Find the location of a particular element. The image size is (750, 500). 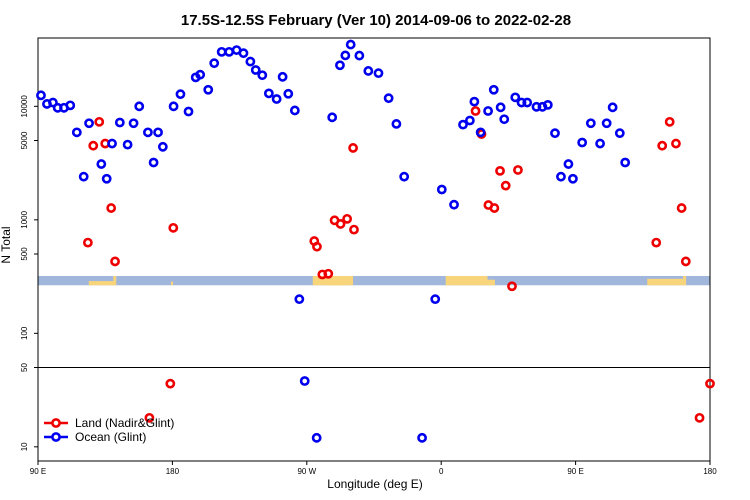

legend-marker-land is located at coordinates (56, 423).